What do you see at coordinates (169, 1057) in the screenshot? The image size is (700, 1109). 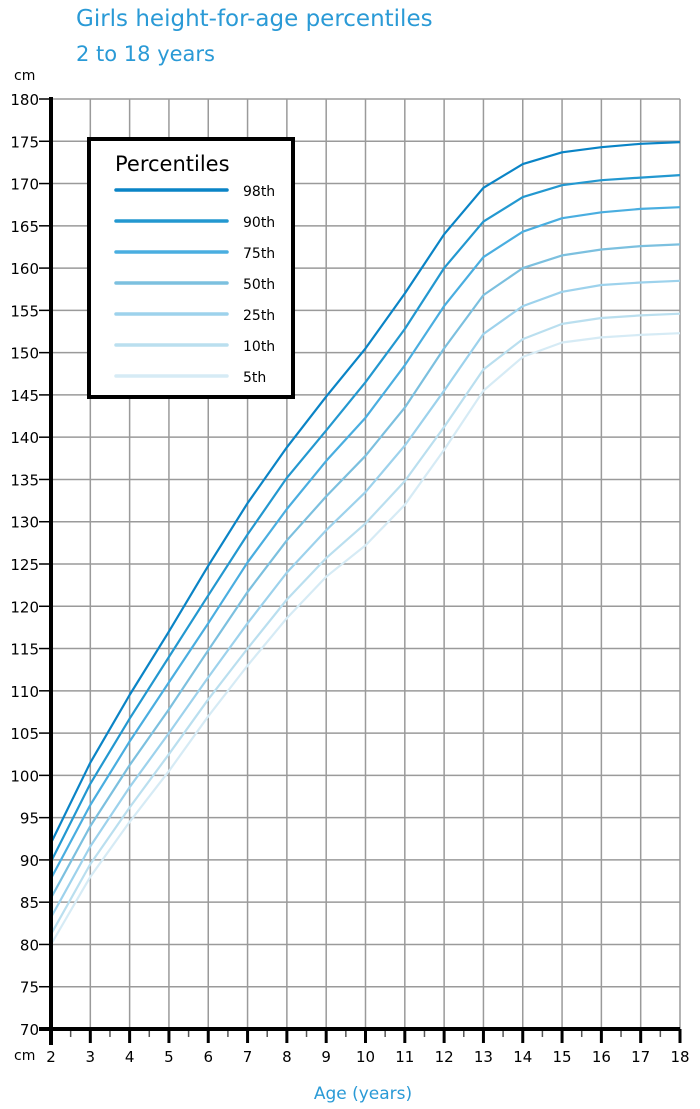 I see `x-tick-label: 5` at bounding box center [169, 1057].